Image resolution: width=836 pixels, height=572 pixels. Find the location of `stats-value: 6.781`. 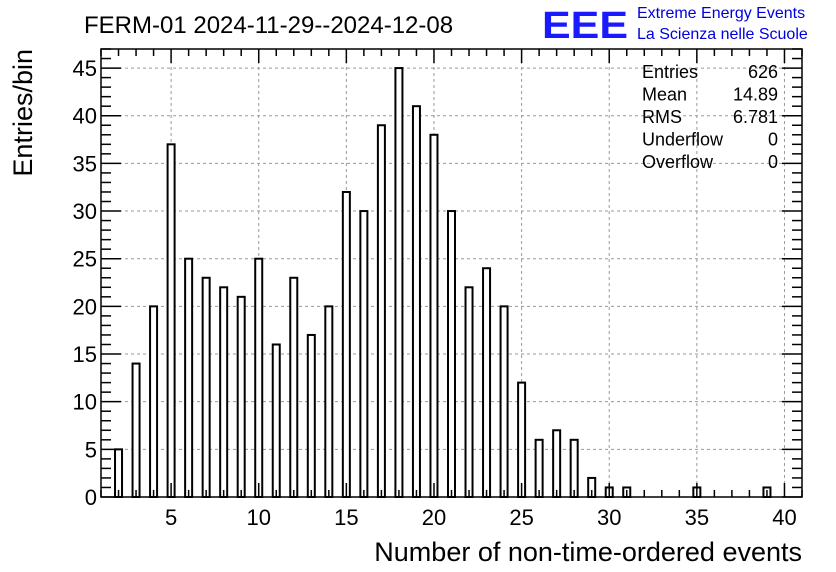

stats-value: 6.781 is located at coordinates (755, 117).